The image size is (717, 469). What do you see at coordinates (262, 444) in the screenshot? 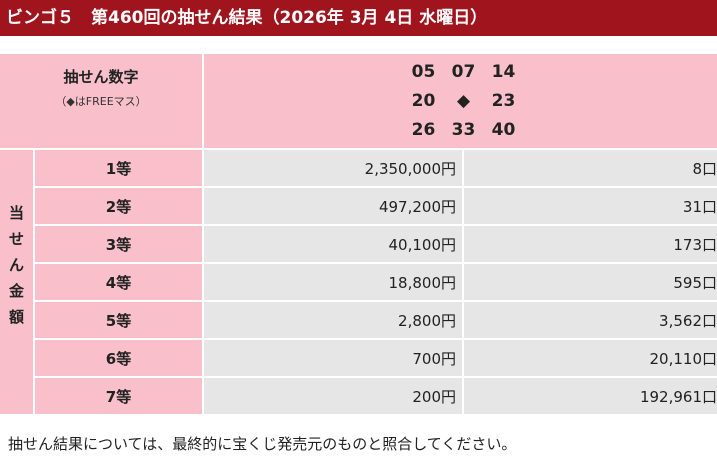
I see `disclaimer-text: 抽せん結果については、最終的に宝くじ発売元のものと照合してください。` at bounding box center [262, 444].